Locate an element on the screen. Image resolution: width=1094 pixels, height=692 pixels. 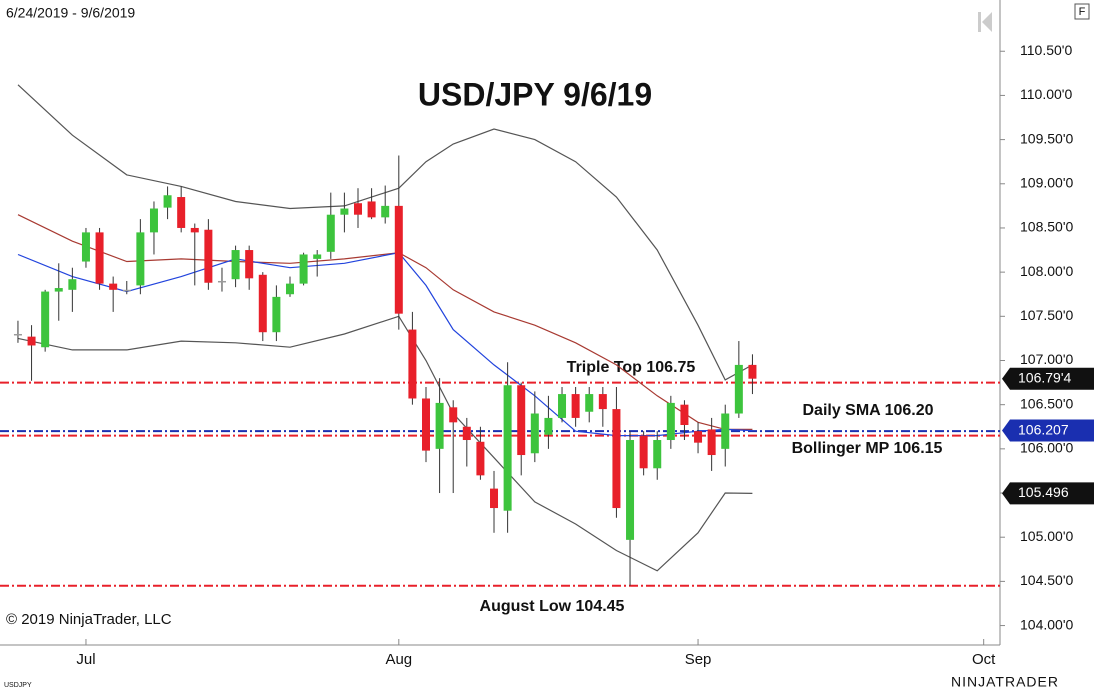
y-tick-label: 108.00'0 is located at coordinates (1046, 271).